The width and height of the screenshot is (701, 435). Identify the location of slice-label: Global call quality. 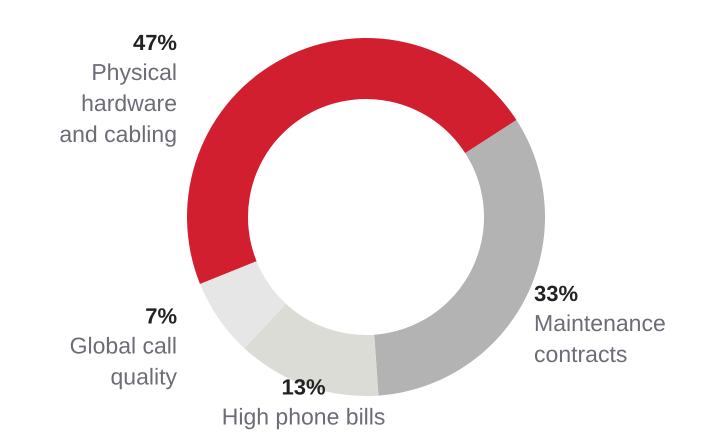
(124, 361).